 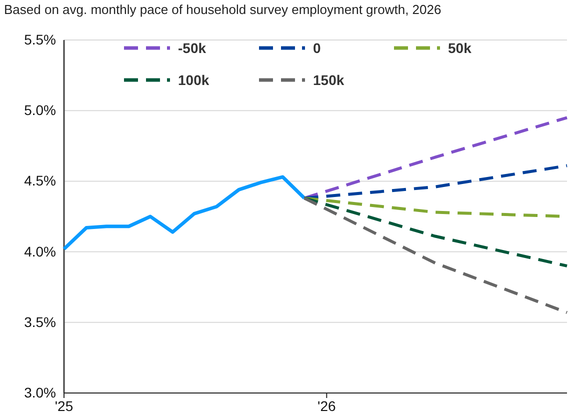 What do you see at coordinates (460, 48) in the screenshot?
I see `legend-label: 50k` at bounding box center [460, 48].